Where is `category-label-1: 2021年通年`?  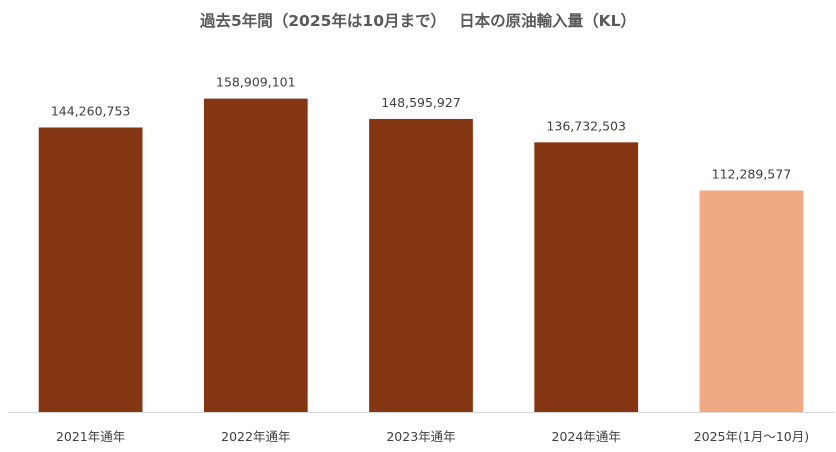
category-label-1: 2021年通年 is located at coordinates (90, 436).